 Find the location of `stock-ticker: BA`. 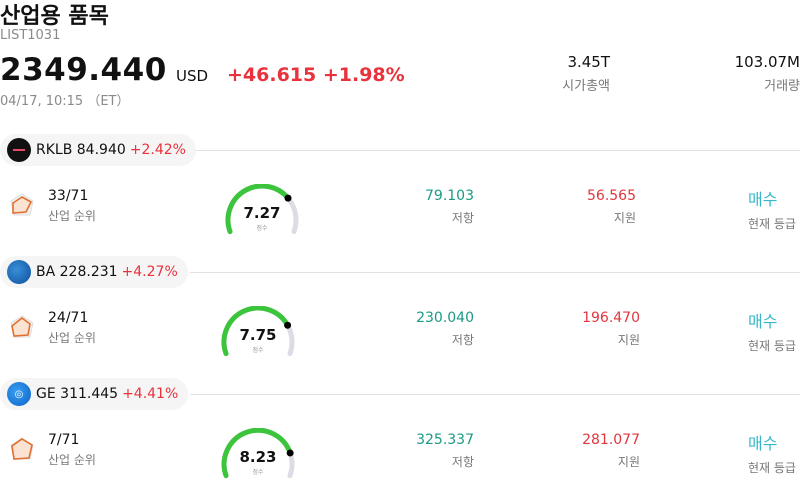

stock-ticker: BA is located at coordinates (46, 272).